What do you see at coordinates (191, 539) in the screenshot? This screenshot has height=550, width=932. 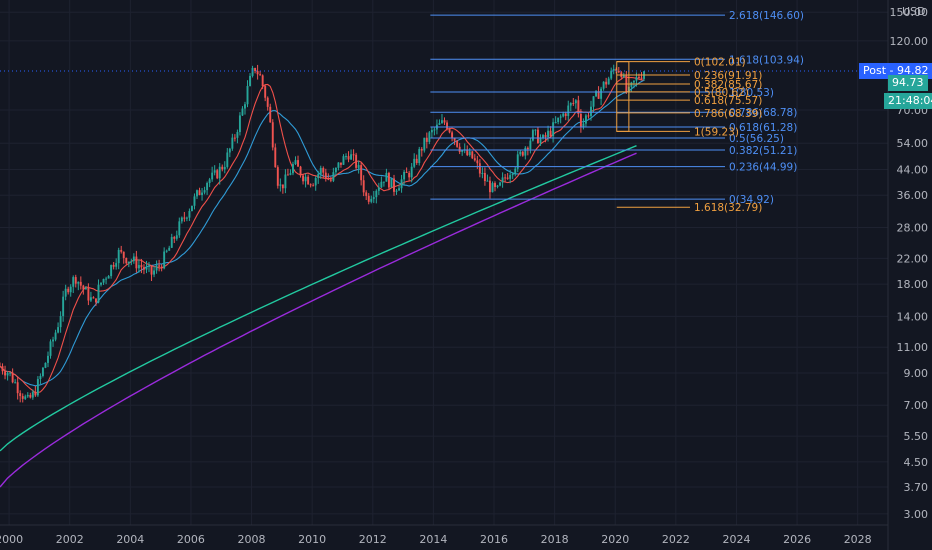 I see `x-tick-label: 2006` at bounding box center [191, 539].